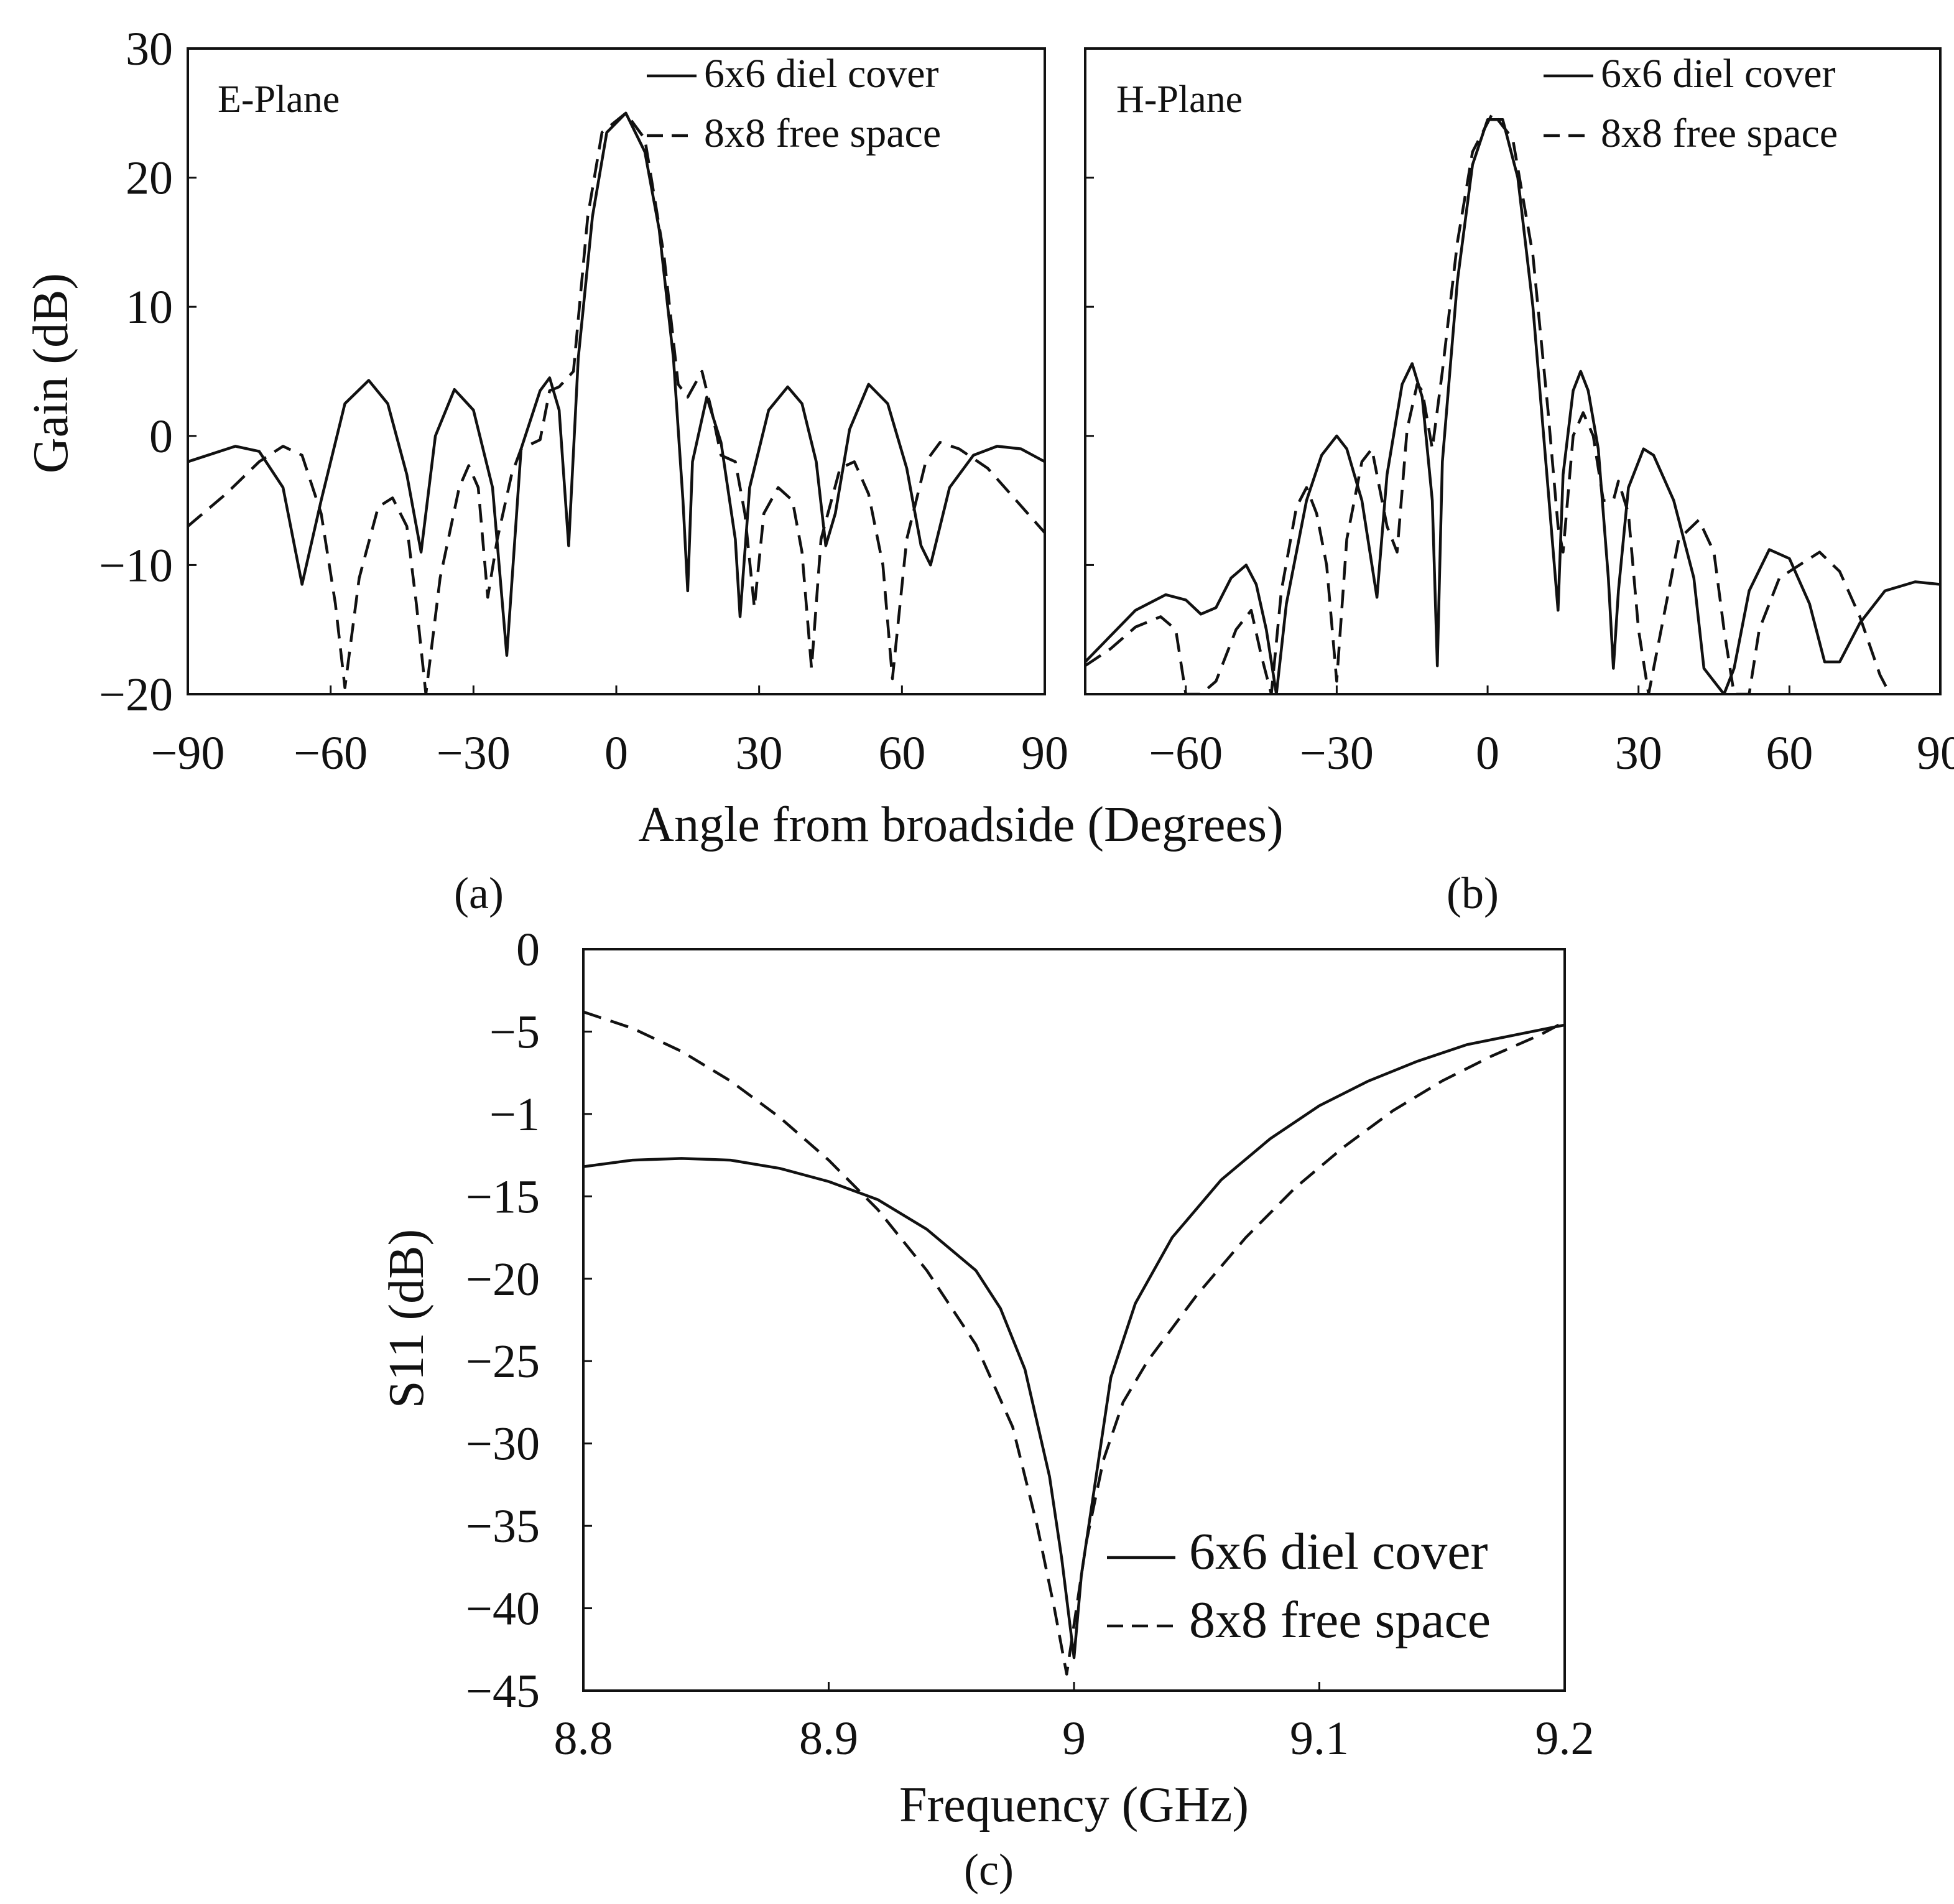 Image resolution: width=1954 pixels, height=1904 pixels. What do you see at coordinates (279, 99) in the screenshot?
I see `plane-title-a: E-Plane` at bounding box center [279, 99].